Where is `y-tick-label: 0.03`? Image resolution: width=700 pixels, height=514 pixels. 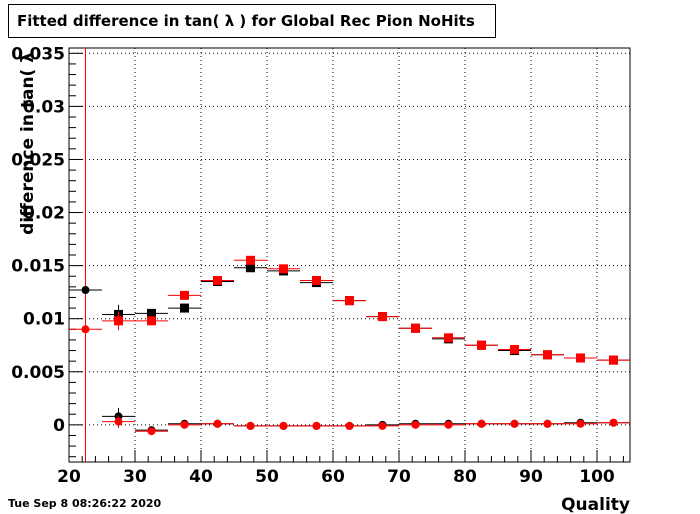
y-tick-label: 0.03 is located at coordinates (44, 107).